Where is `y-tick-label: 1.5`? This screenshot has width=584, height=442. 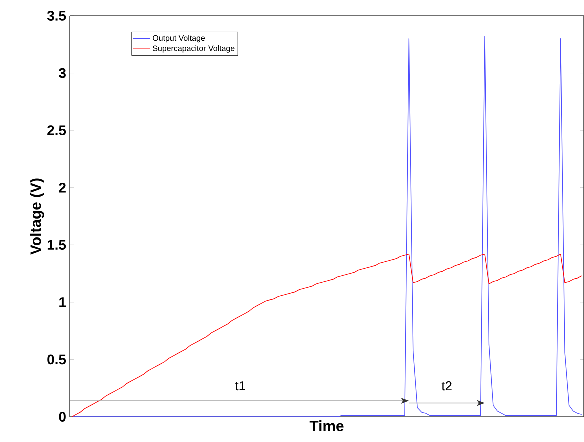
y-tick-label: 1.5 is located at coordinates (57, 245).